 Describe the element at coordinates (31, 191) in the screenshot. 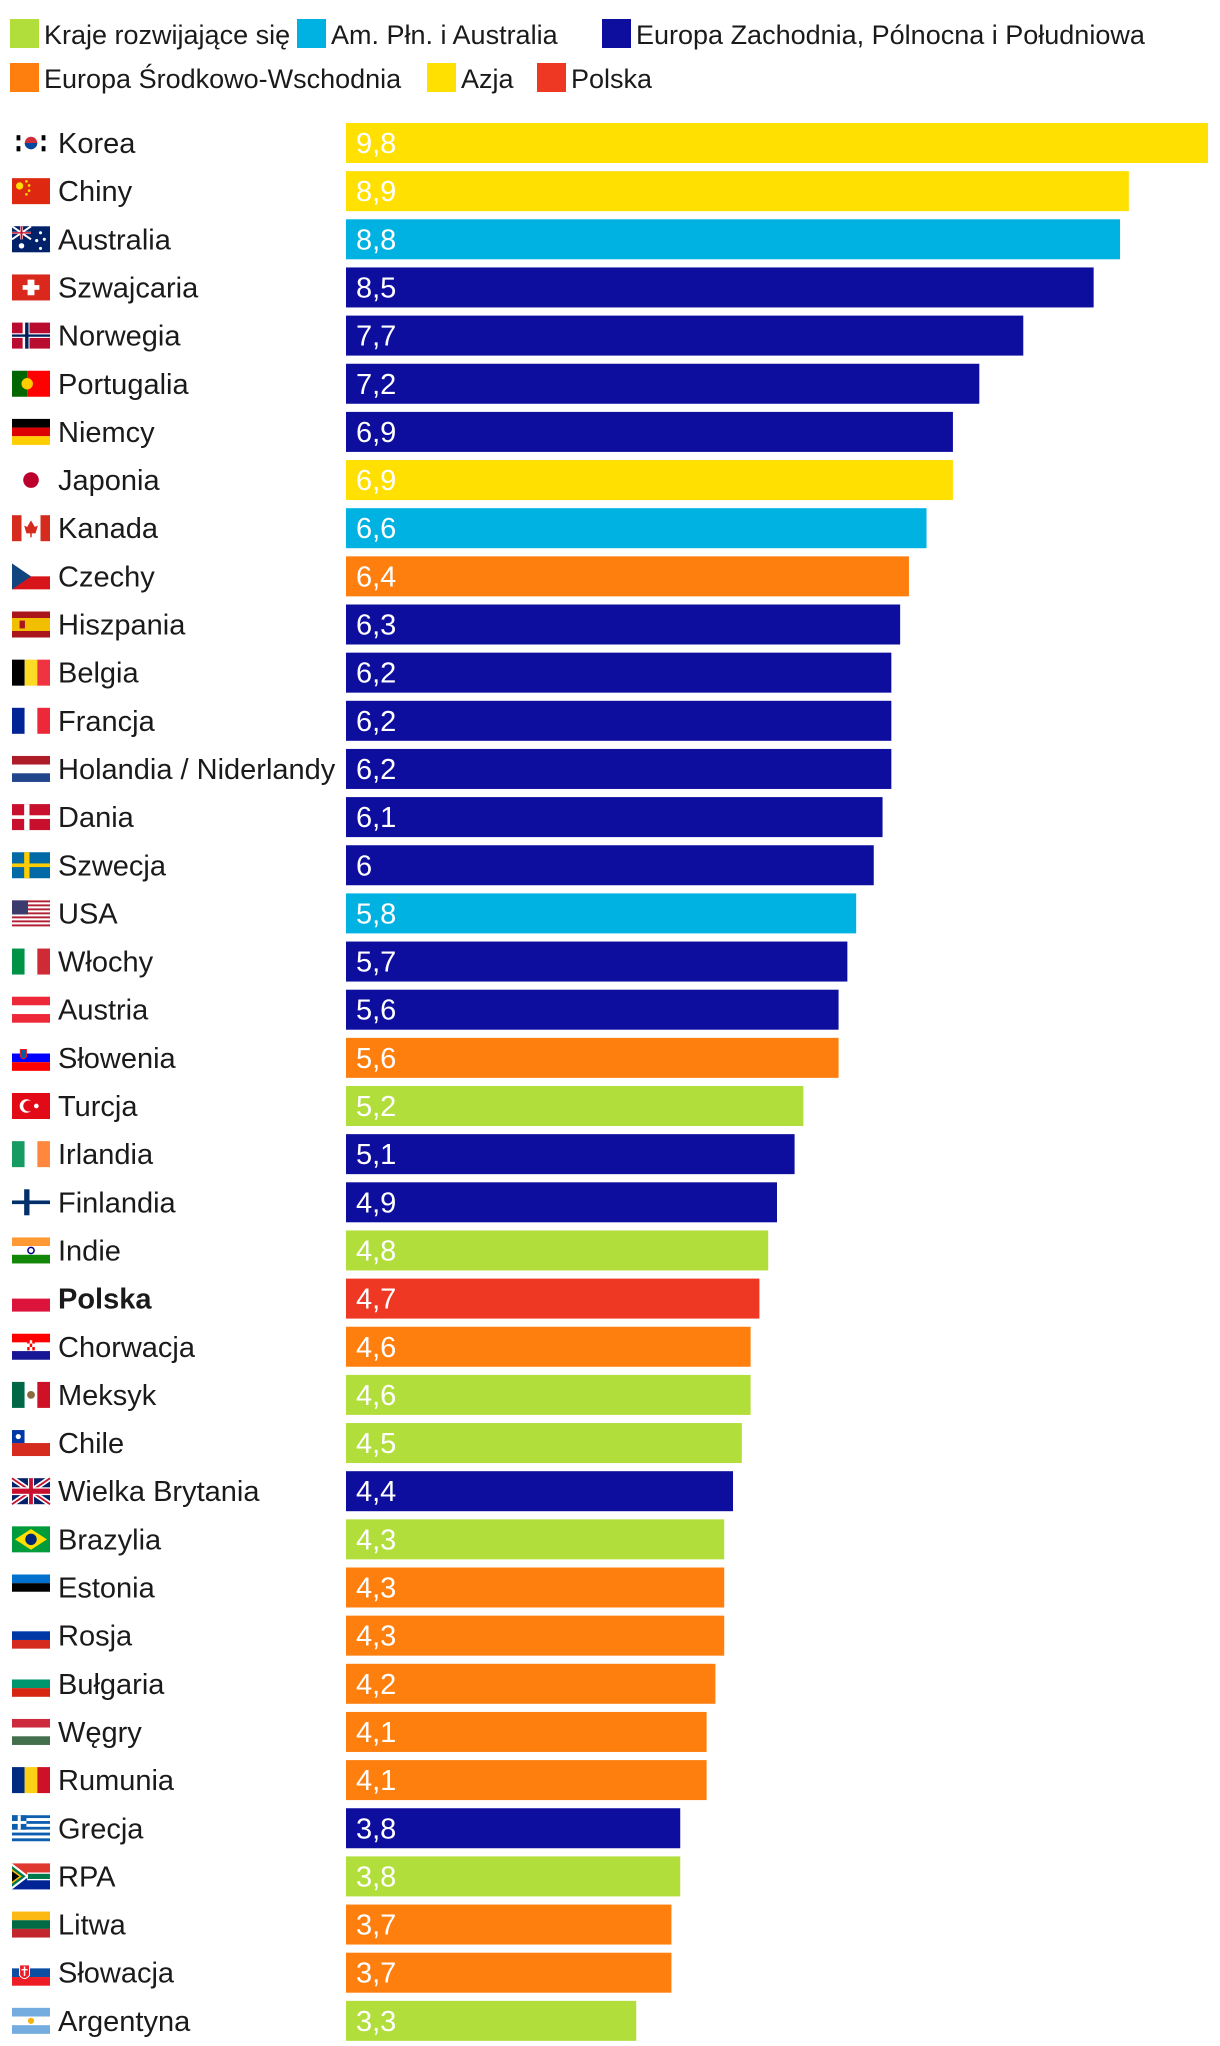

I see `flag-icon-cn` at that location.